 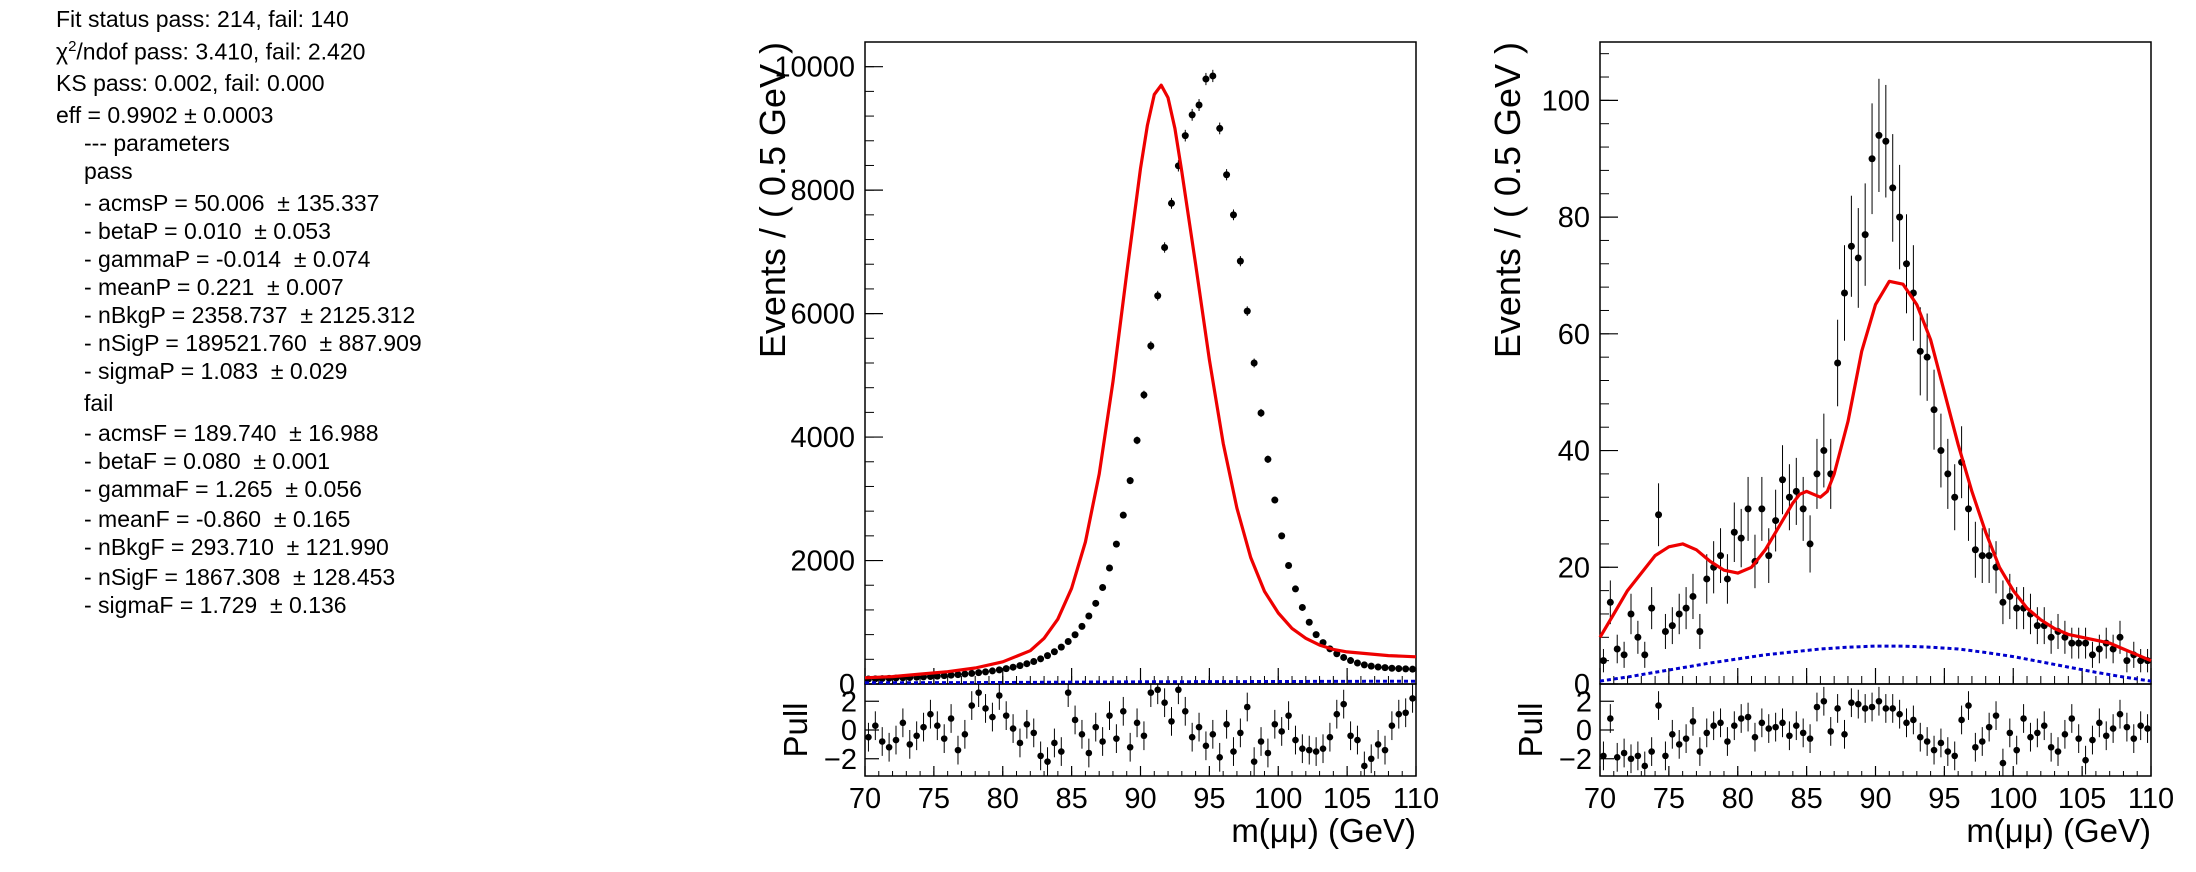 What do you see at coordinates (1140, 730) in the screenshot?
I see `pull-frame` at bounding box center [1140, 730].